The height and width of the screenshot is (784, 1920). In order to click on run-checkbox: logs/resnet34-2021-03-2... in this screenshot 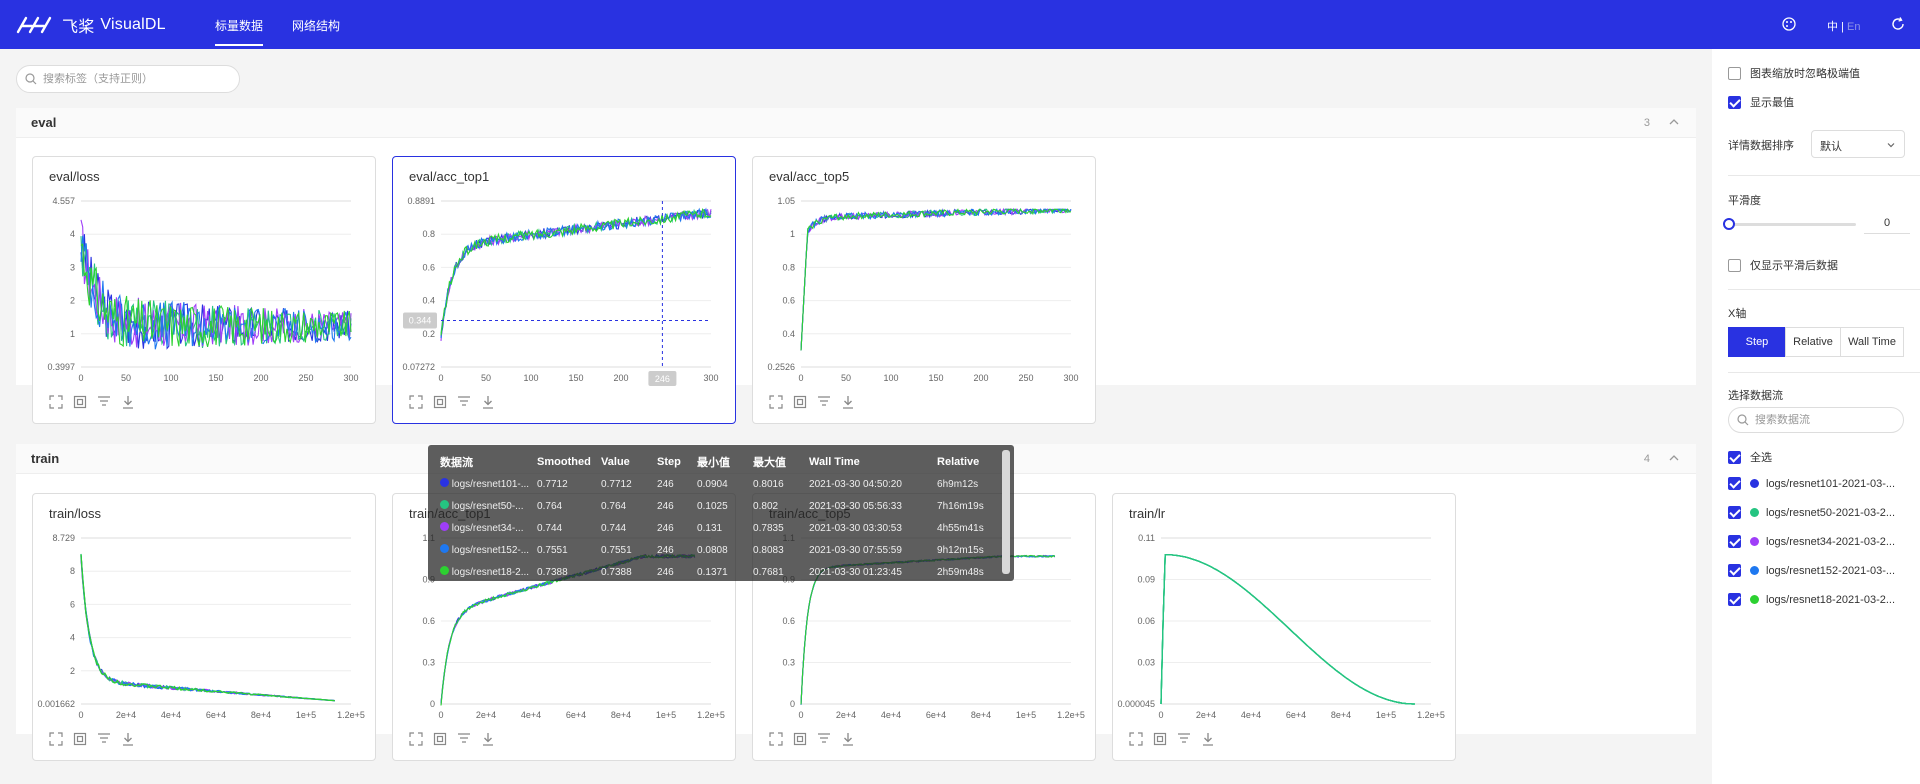, I will do `click(1811, 541)`.